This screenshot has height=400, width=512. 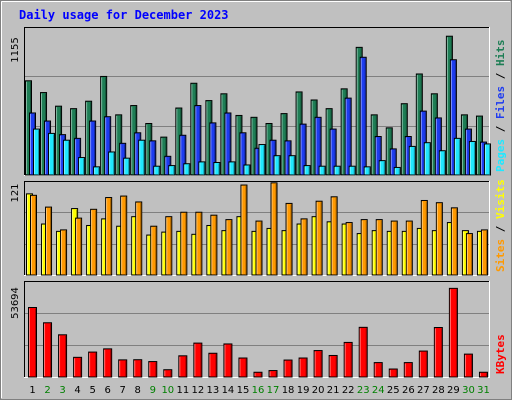 I want to click on day-label-28: 28, so click(x=438, y=390).